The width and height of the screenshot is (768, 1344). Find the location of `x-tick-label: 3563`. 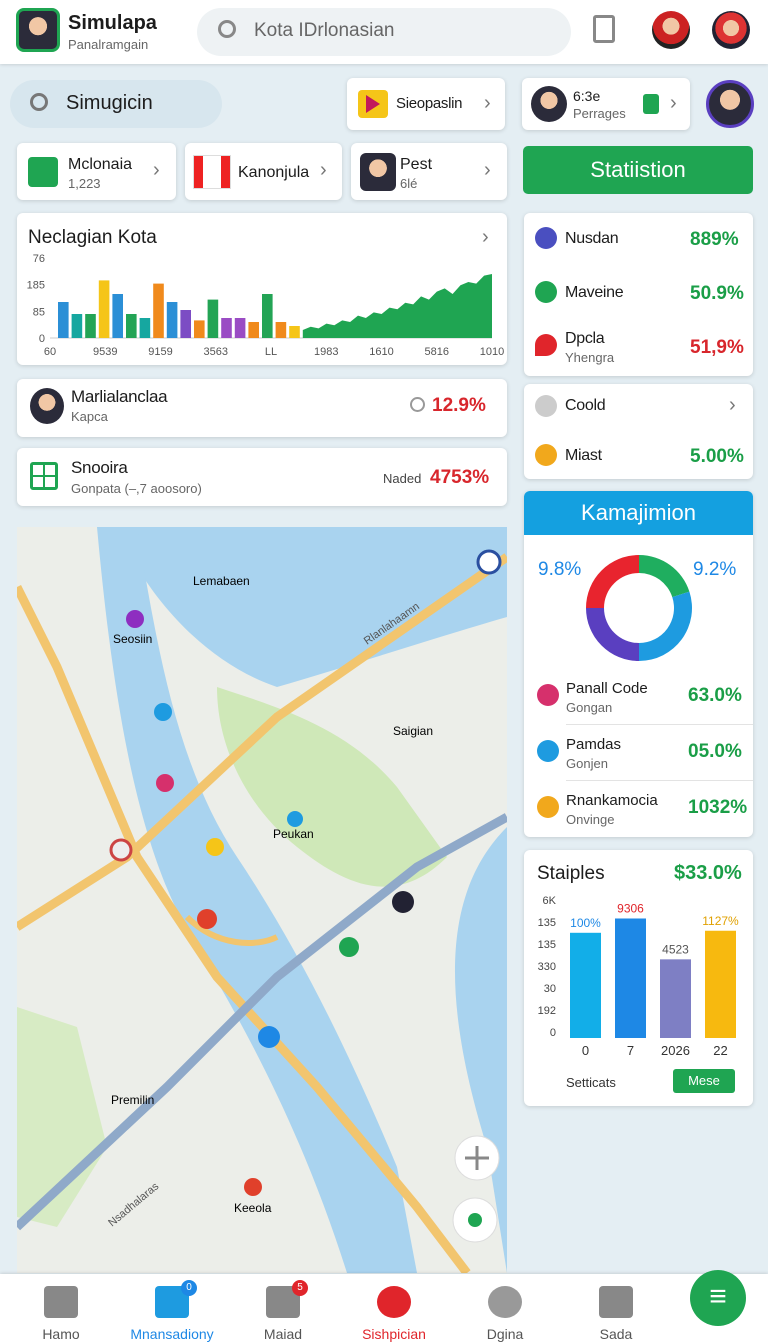

x-tick-label: 3563 is located at coordinates (216, 352).